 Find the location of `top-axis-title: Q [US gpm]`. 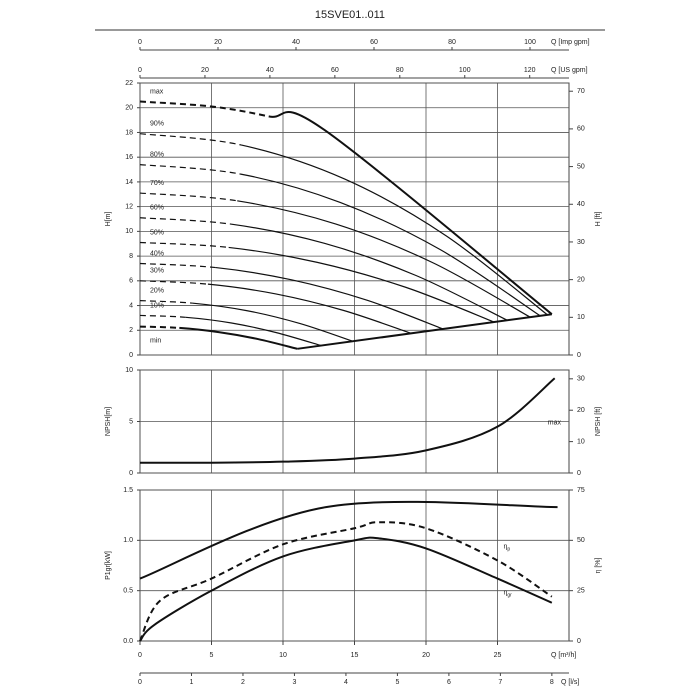

top-axis-title: Q [US gpm] is located at coordinates (569, 70).